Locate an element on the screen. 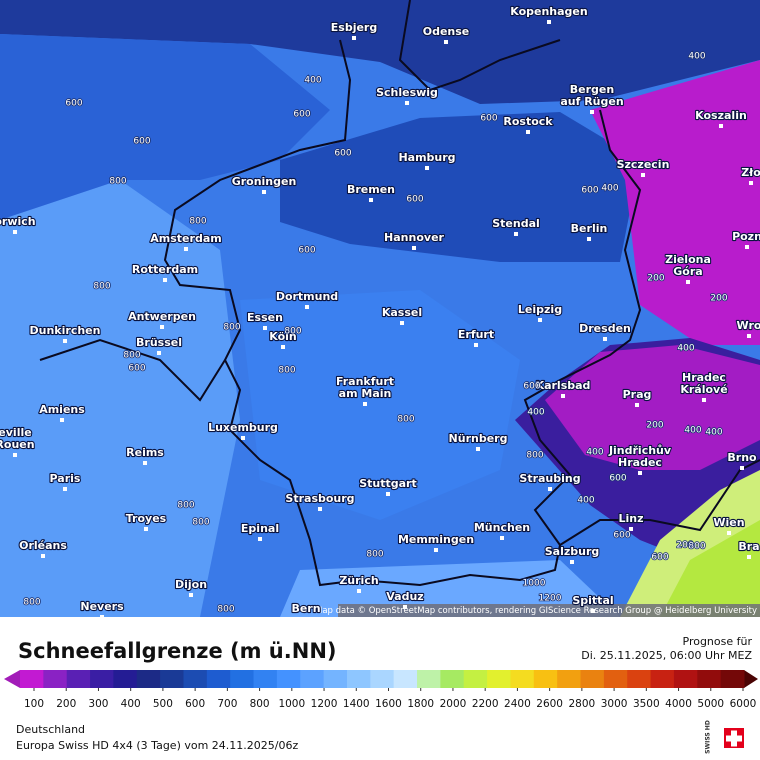  city-label: Rouen is located at coordinates (17, 444).